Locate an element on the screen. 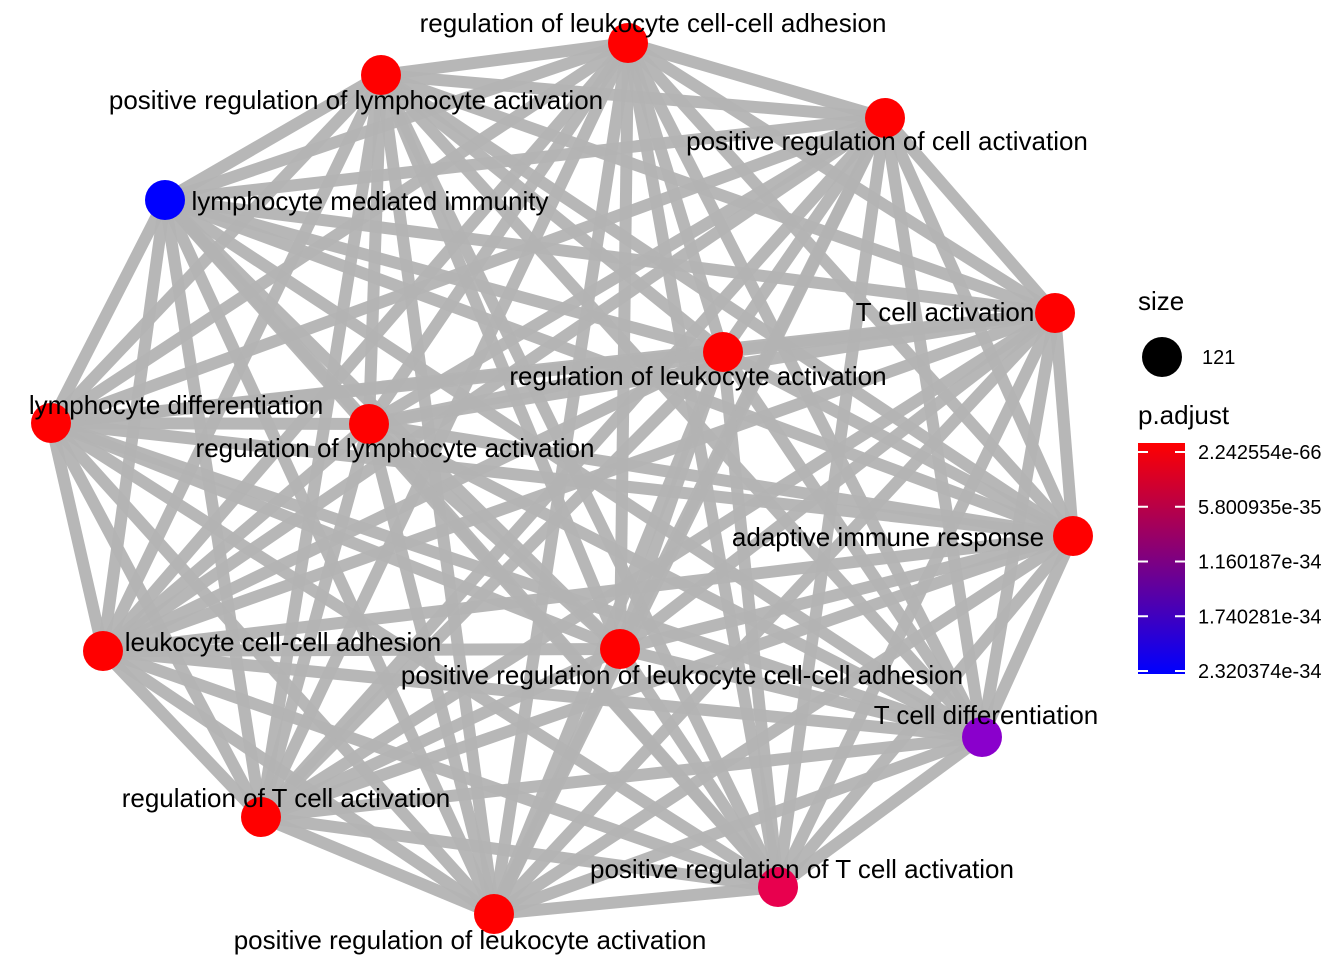 The height and width of the screenshot is (960, 1344). size-legend-value: 121 is located at coordinates (1218, 358).